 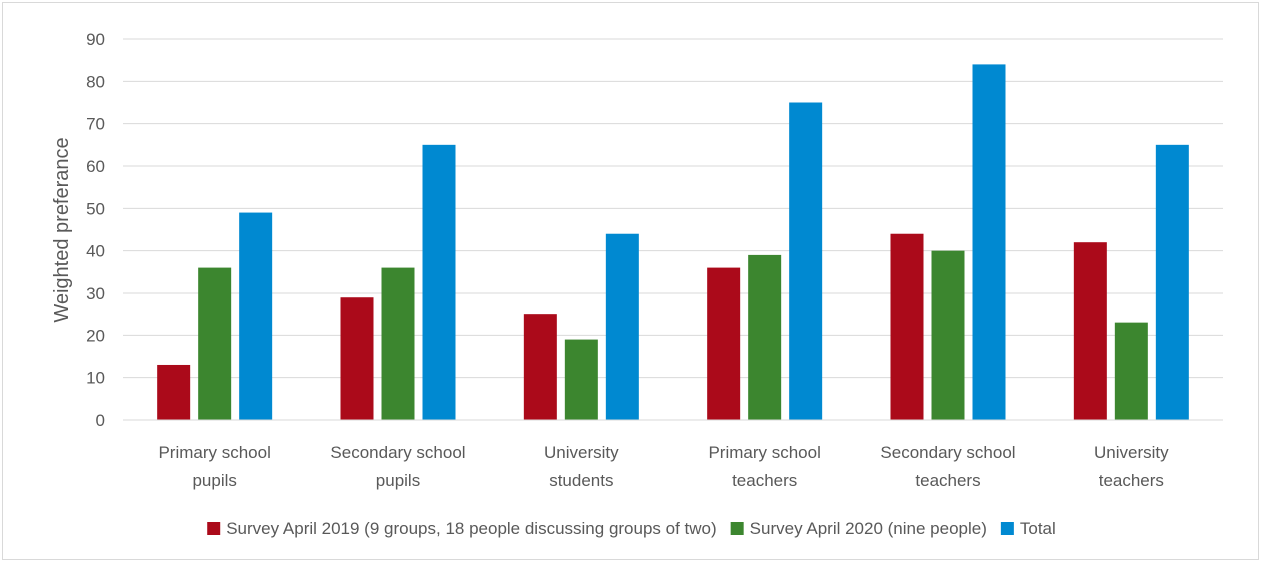 What do you see at coordinates (907, 326) in the screenshot?
I see `bar-series1-cat5` at bounding box center [907, 326].